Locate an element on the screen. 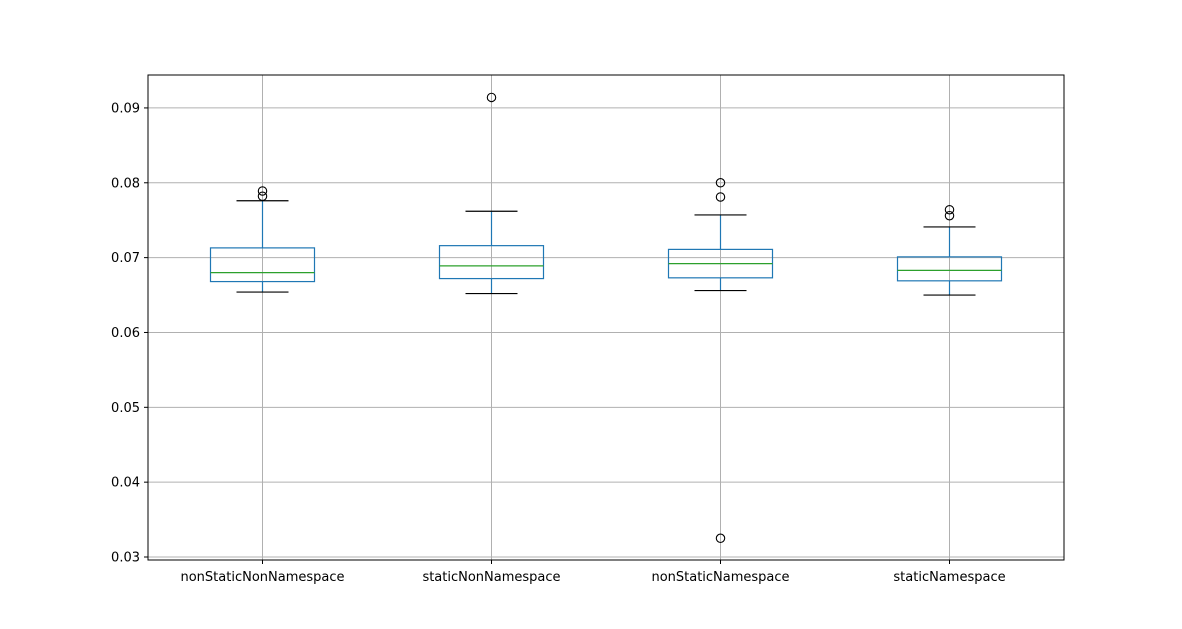  box-nonStaticNonNamespace is located at coordinates (262, 239).